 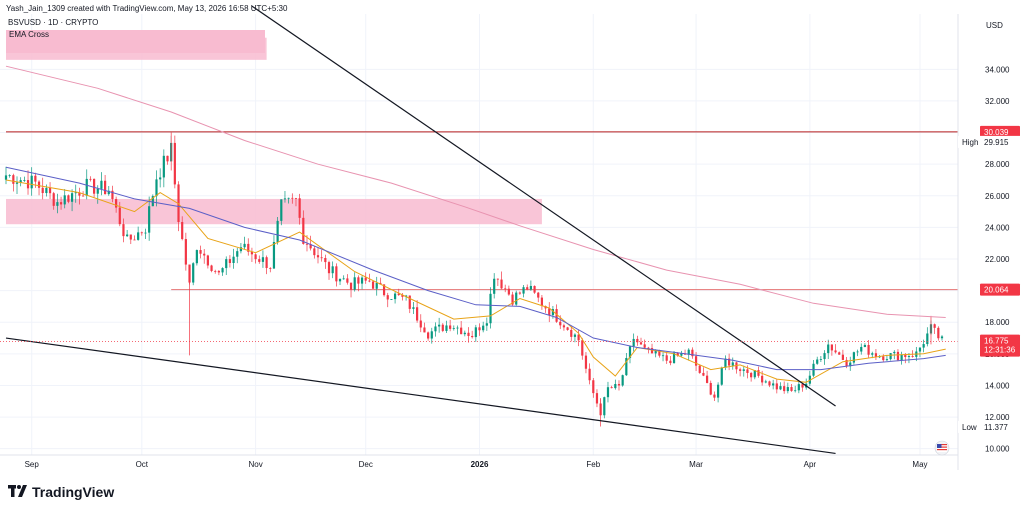 What do you see at coordinates (53, 22) in the screenshot?
I see `symbol-legend: BSVUSD · 1D · CRYPTO` at bounding box center [53, 22].